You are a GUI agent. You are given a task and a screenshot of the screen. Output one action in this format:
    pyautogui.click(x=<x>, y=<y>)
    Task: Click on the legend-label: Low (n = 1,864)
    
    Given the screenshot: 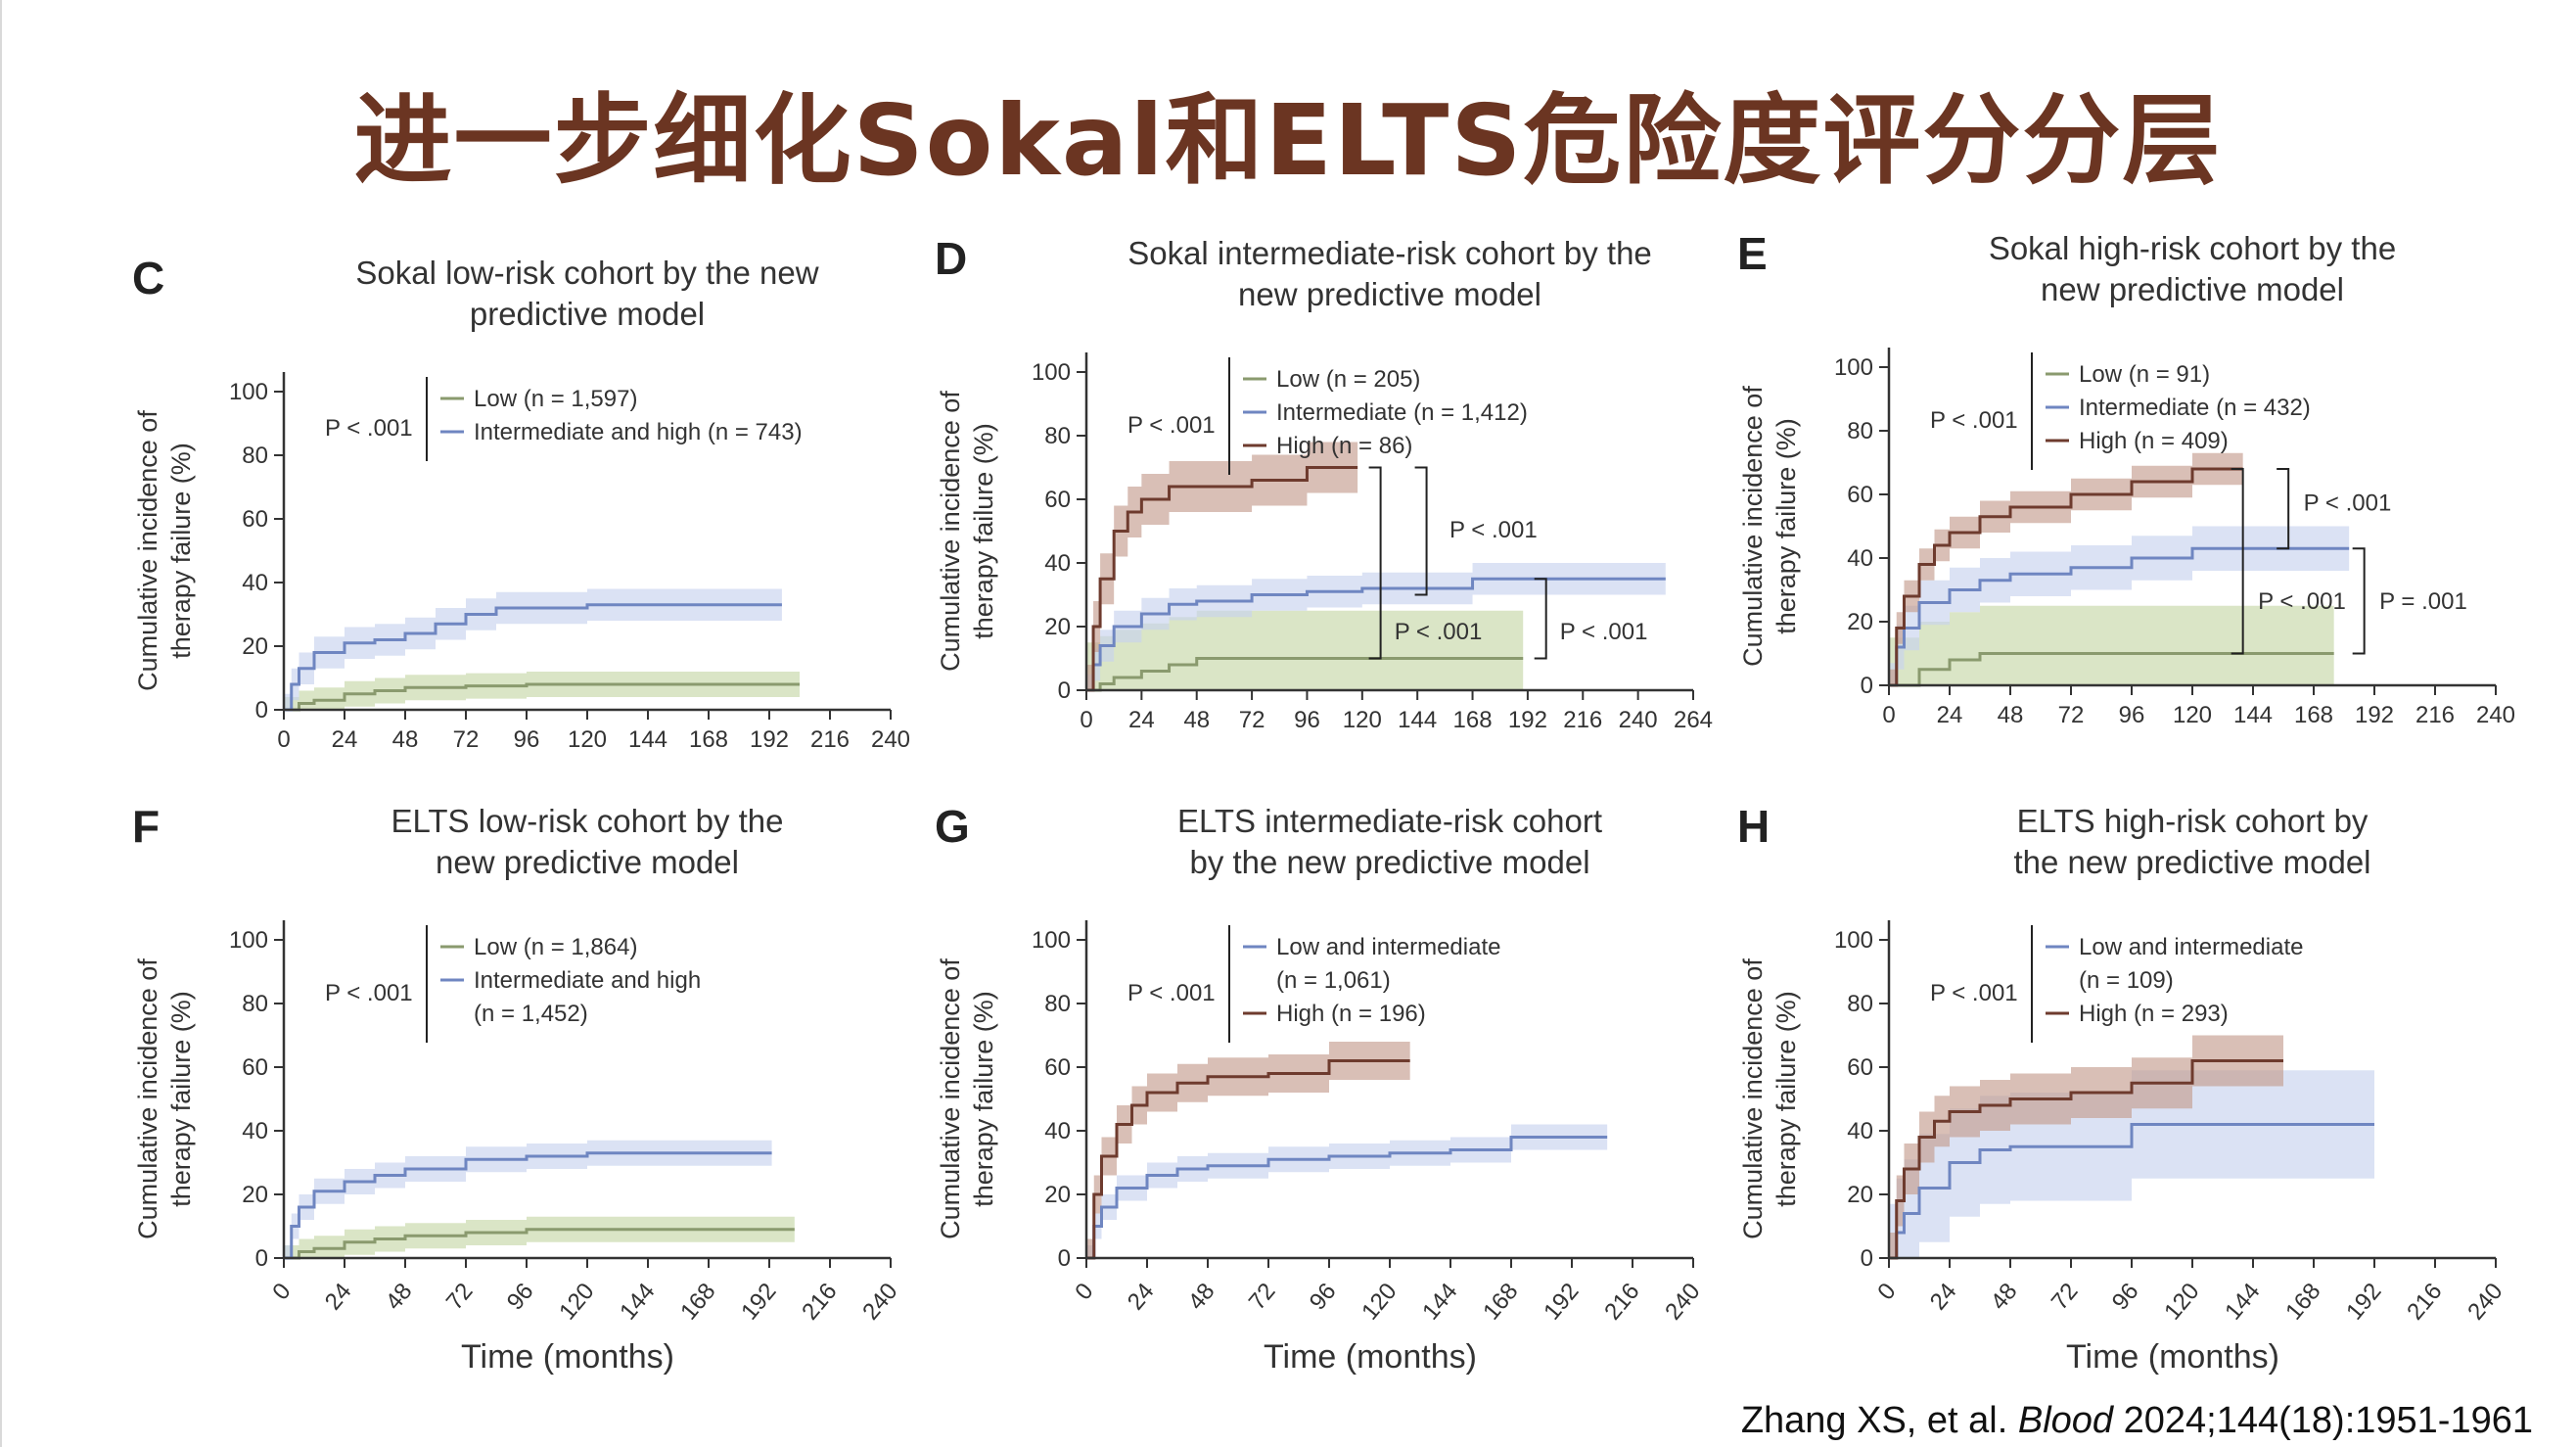 What is the action you would take?
    pyautogui.click(x=555, y=947)
    